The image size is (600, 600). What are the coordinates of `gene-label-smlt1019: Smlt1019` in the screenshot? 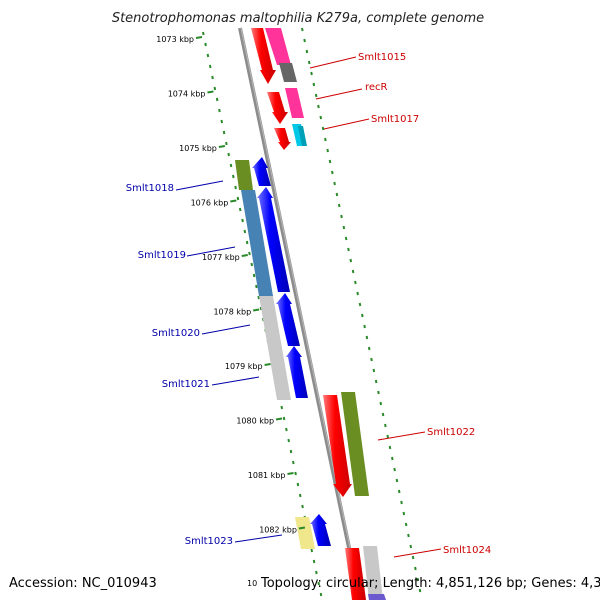 It's located at (162, 255).